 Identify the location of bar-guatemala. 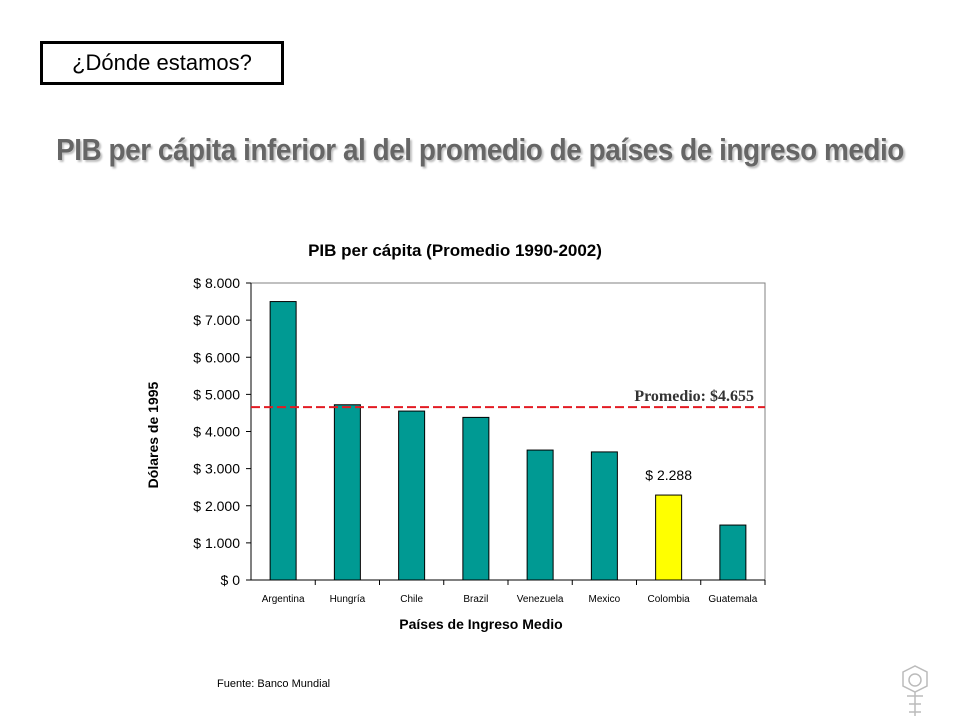
(733, 552).